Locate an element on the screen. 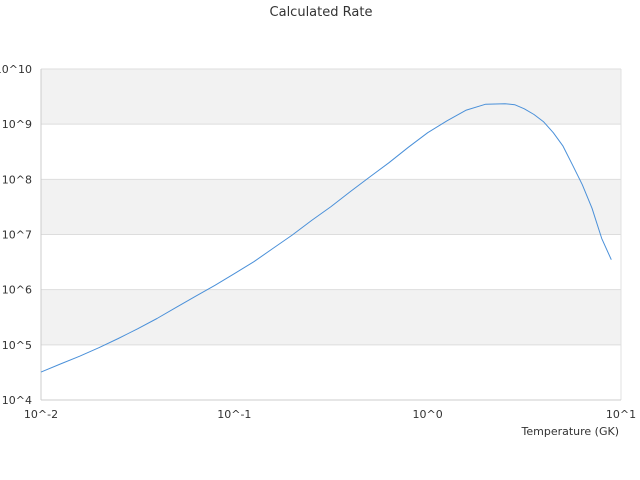 This screenshot has height=480, width=640. x-axis-label: Temperature (GK) is located at coordinates (570, 431).